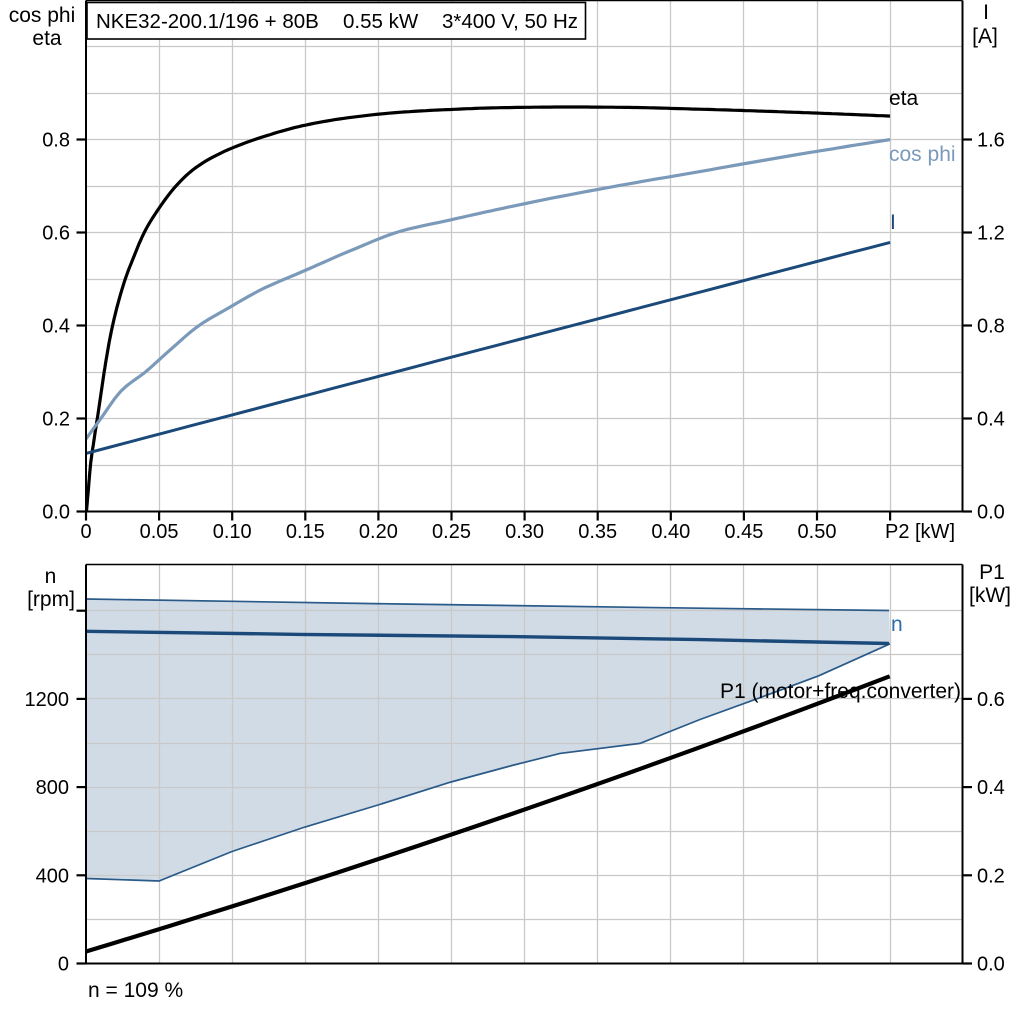 The height and width of the screenshot is (1029, 1024). What do you see at coordinates (920, 532) in the screenshot?
I see `svg-text: P2 [kW]` at bounding box center [920, 532].